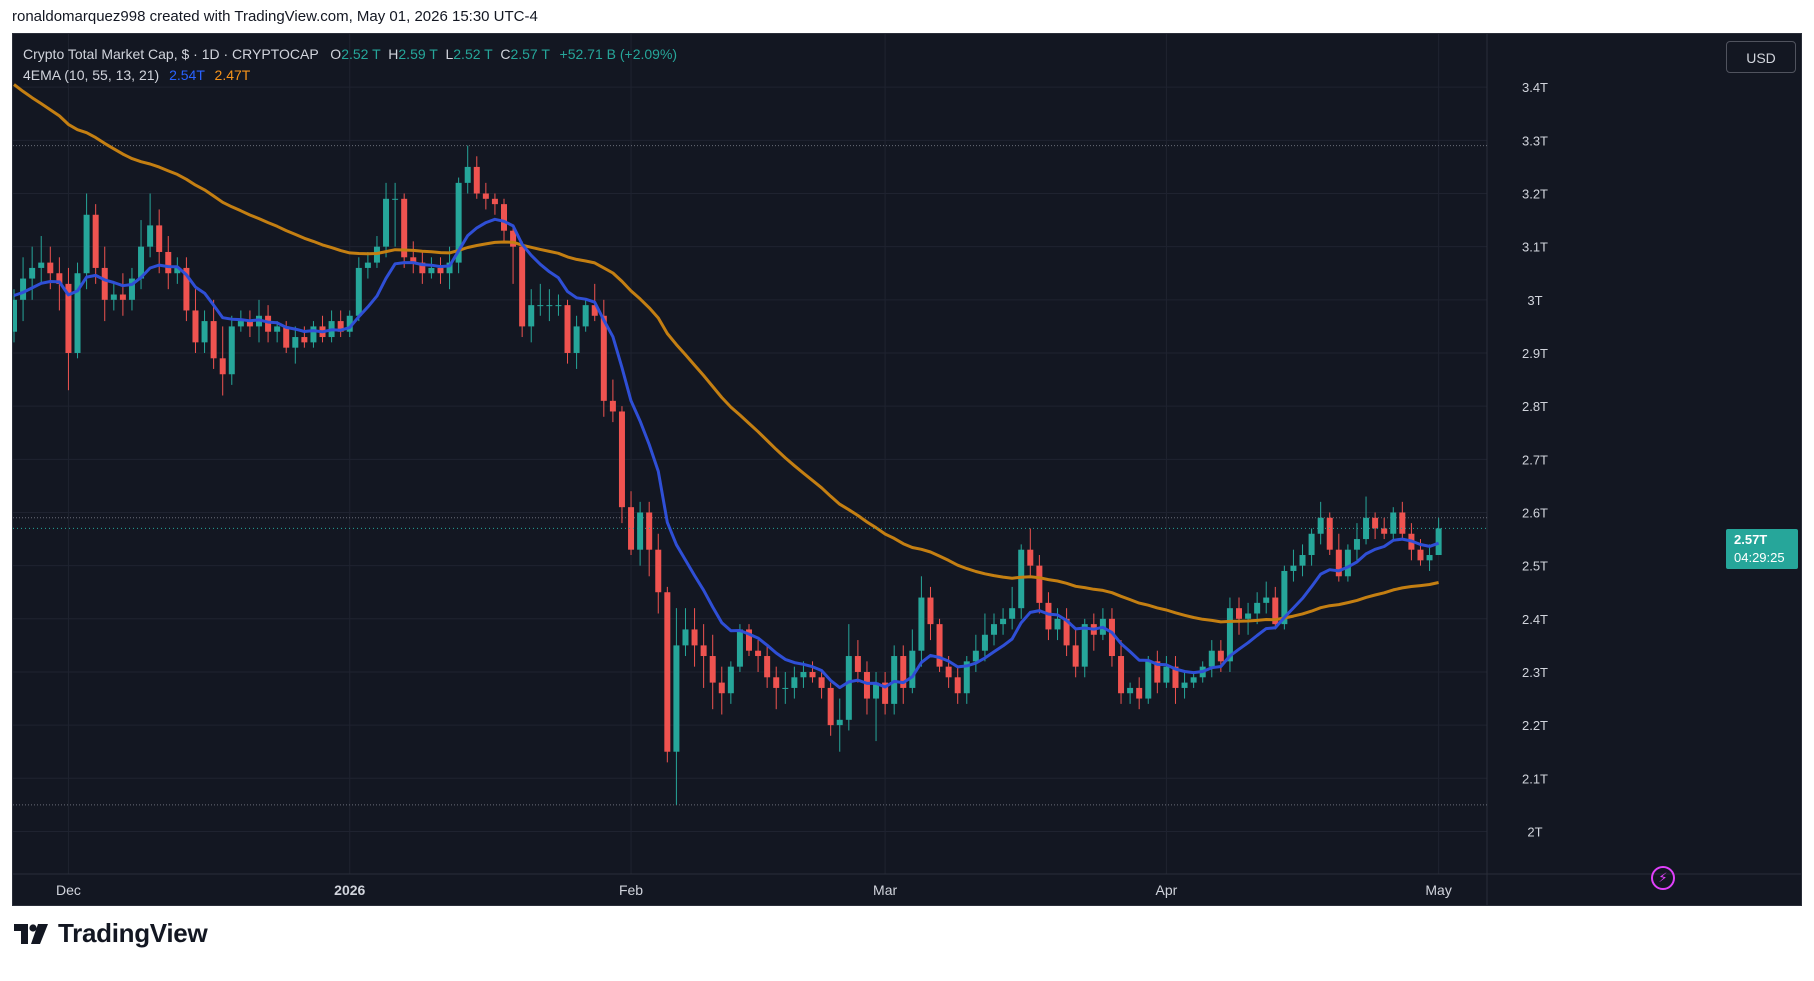  I want to click on x-tick-label: 2026, so click(349, 890).